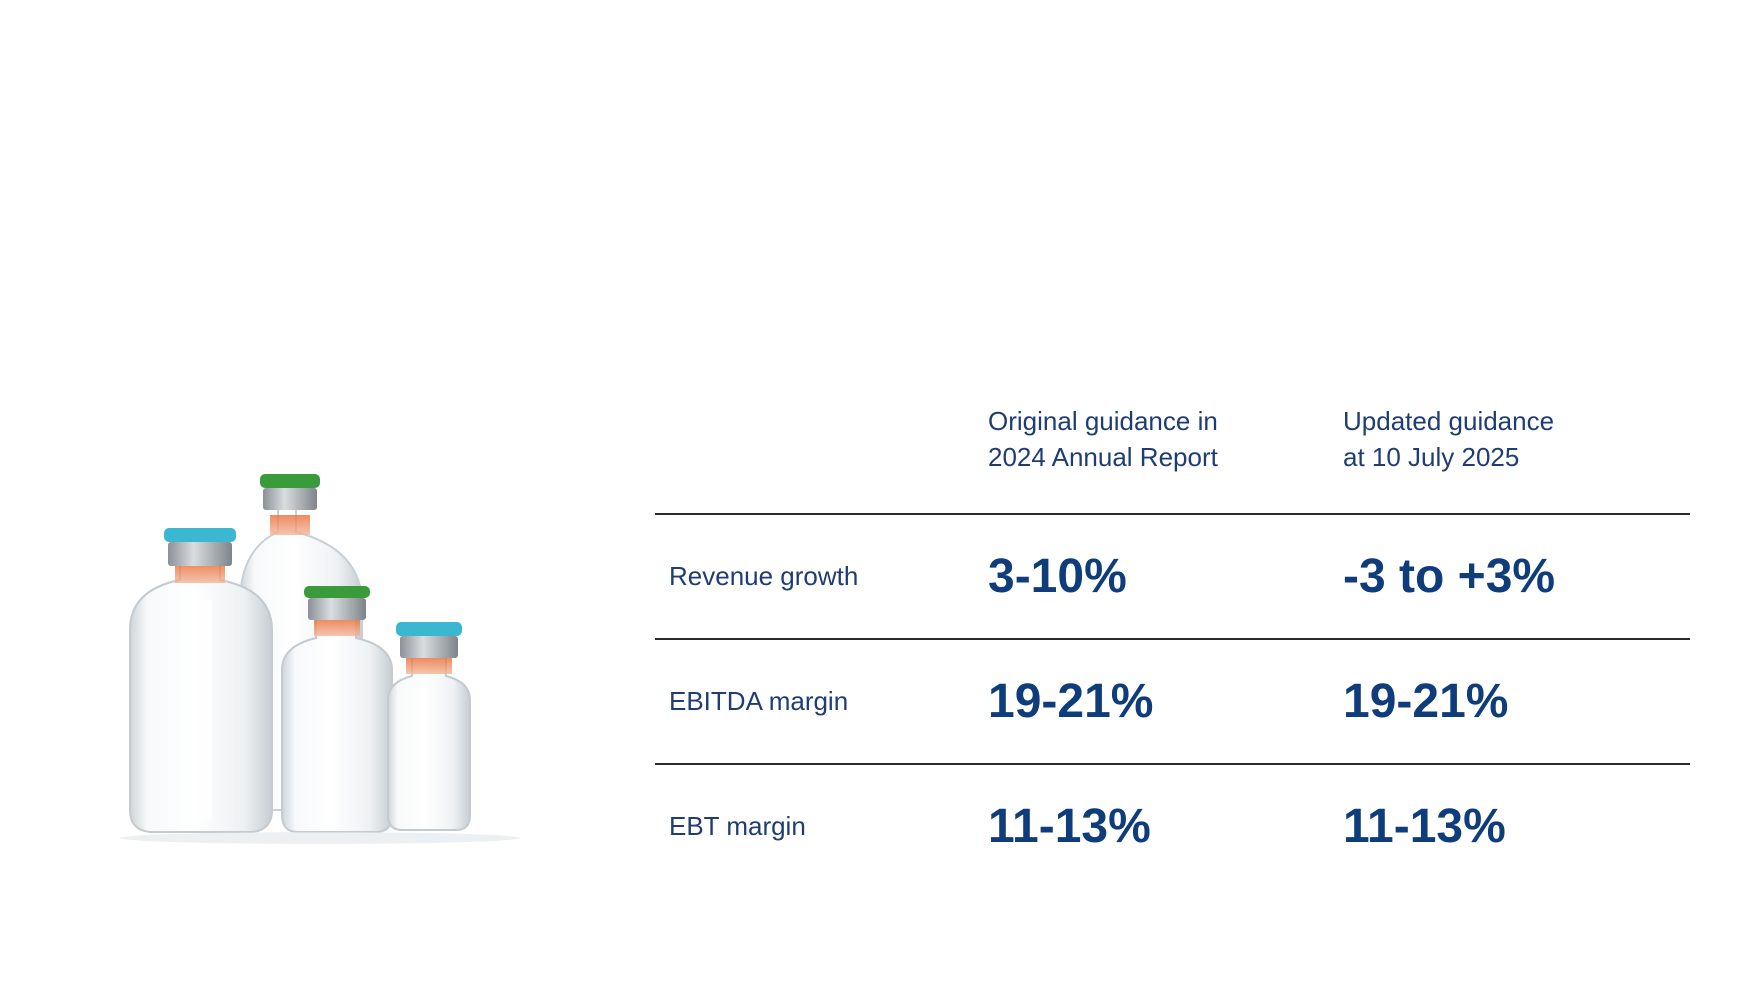 The height and width of the screenshot is (981, 1744). What do you see at coordinates (764, 576) in the screenshot?
I see `row-label-revenue-growth: Revenue growth` at bounding box center [764, 576].